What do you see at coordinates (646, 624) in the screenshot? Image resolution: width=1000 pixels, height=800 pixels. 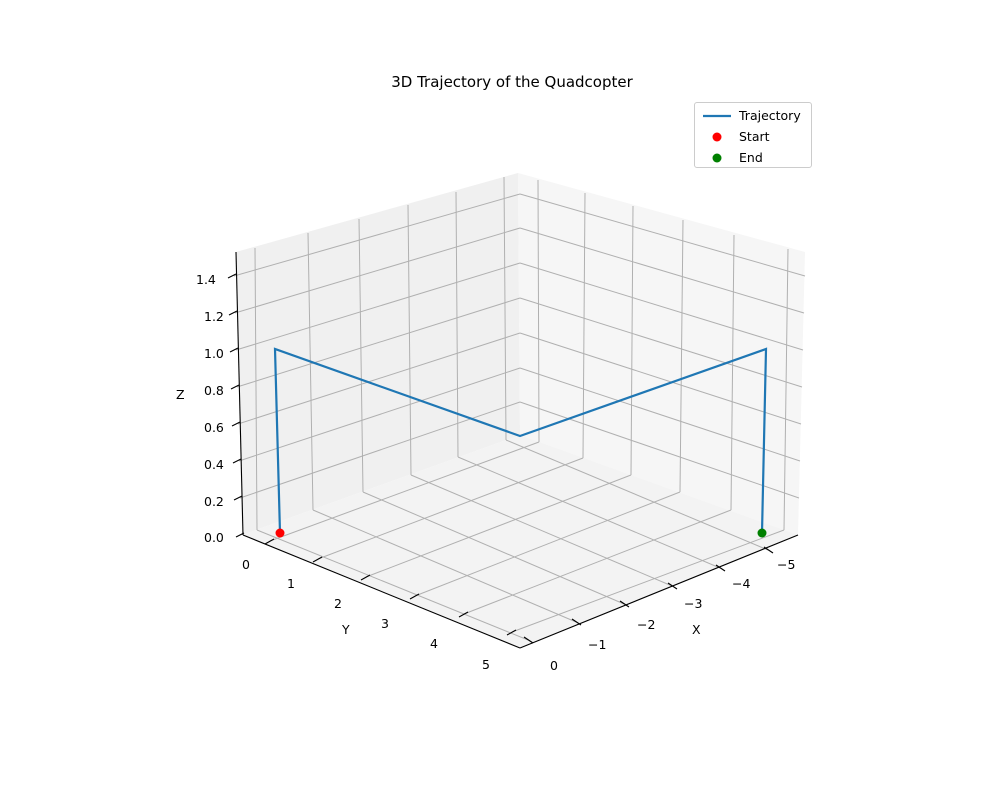 I see `x-tick-label: −2` at bounding box center [646, 624].